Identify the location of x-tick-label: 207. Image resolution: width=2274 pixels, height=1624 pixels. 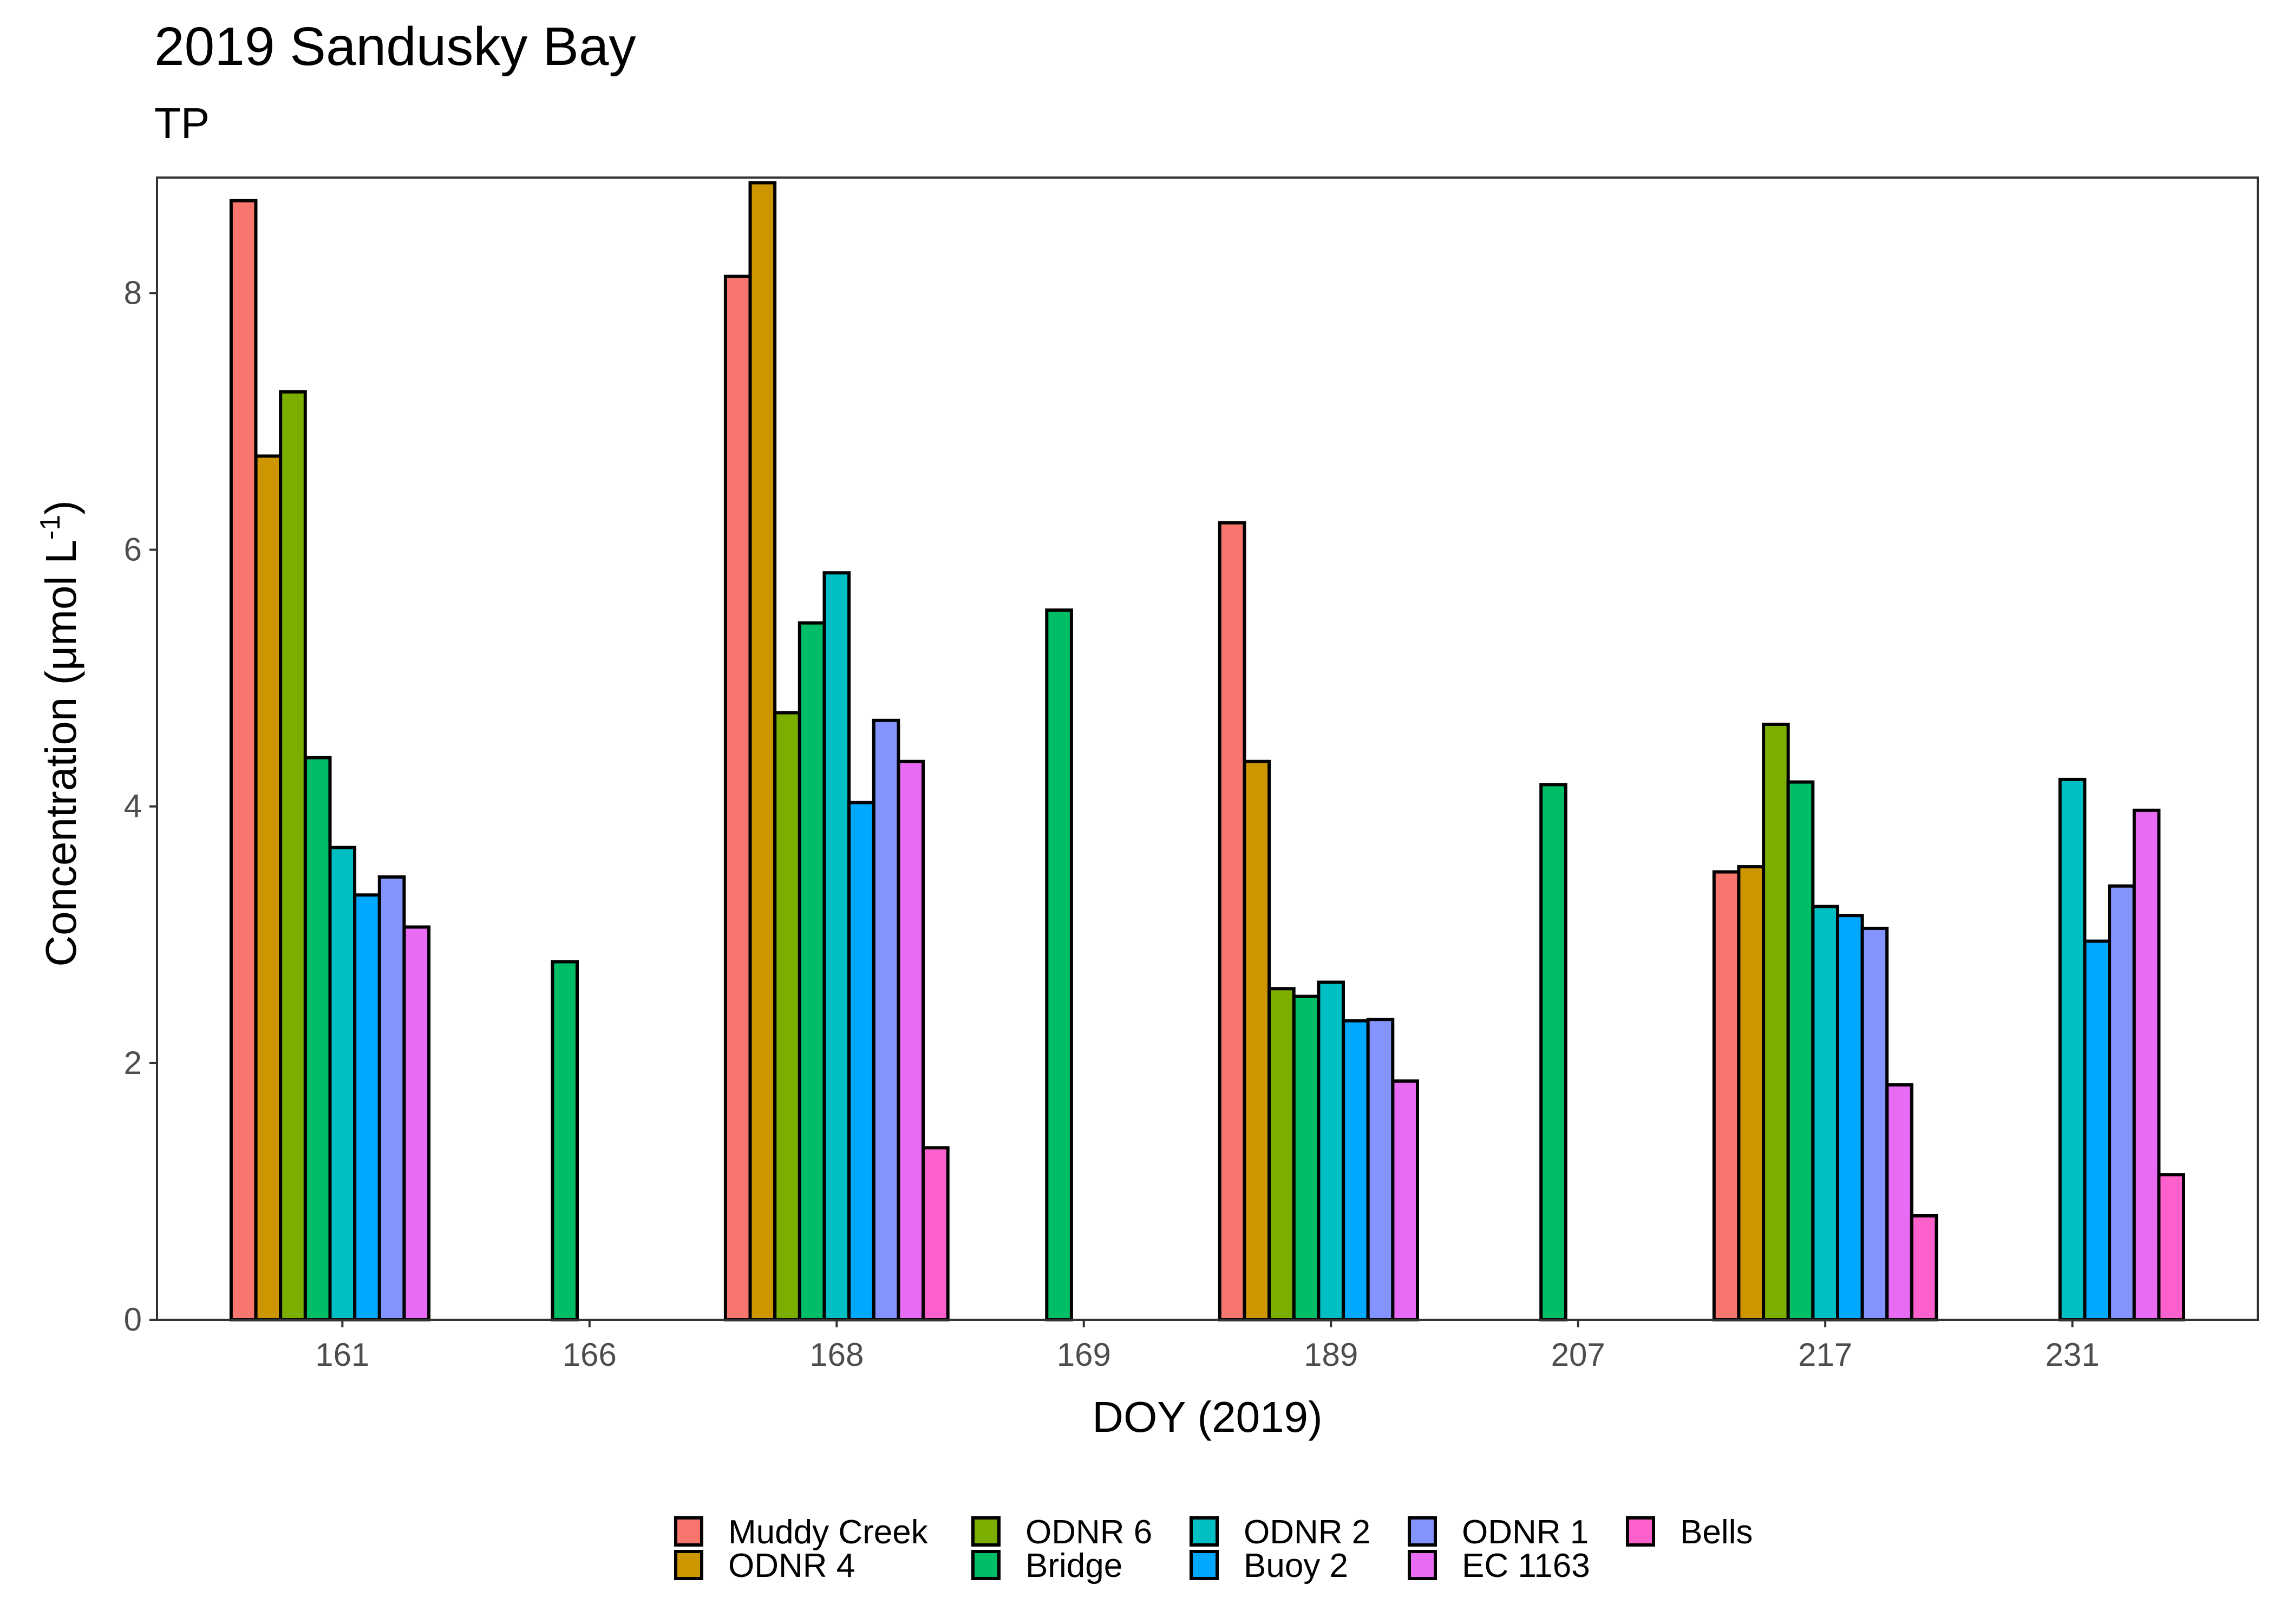
(1578, 1355).